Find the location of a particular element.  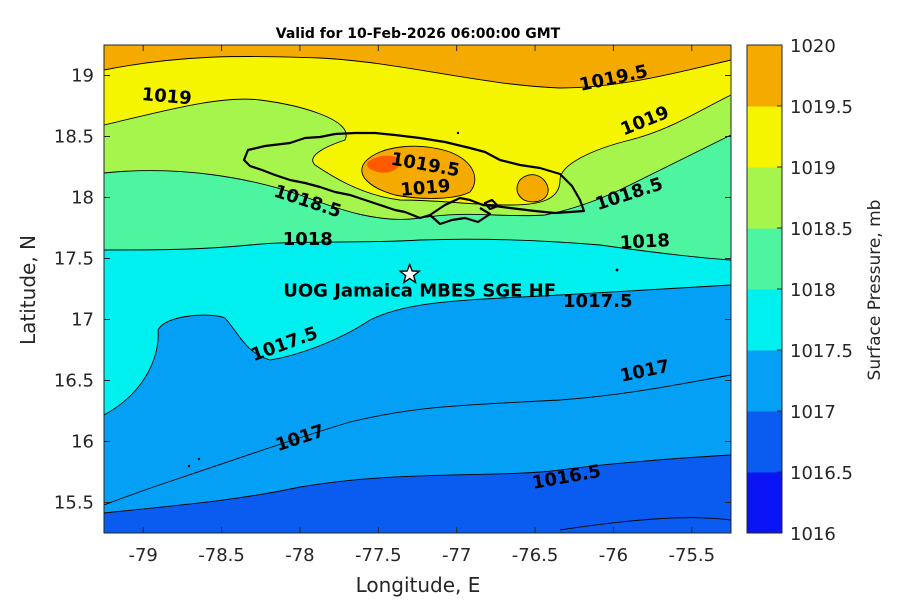

contour-label: 1017.5 is located at coordinates (597, 301).